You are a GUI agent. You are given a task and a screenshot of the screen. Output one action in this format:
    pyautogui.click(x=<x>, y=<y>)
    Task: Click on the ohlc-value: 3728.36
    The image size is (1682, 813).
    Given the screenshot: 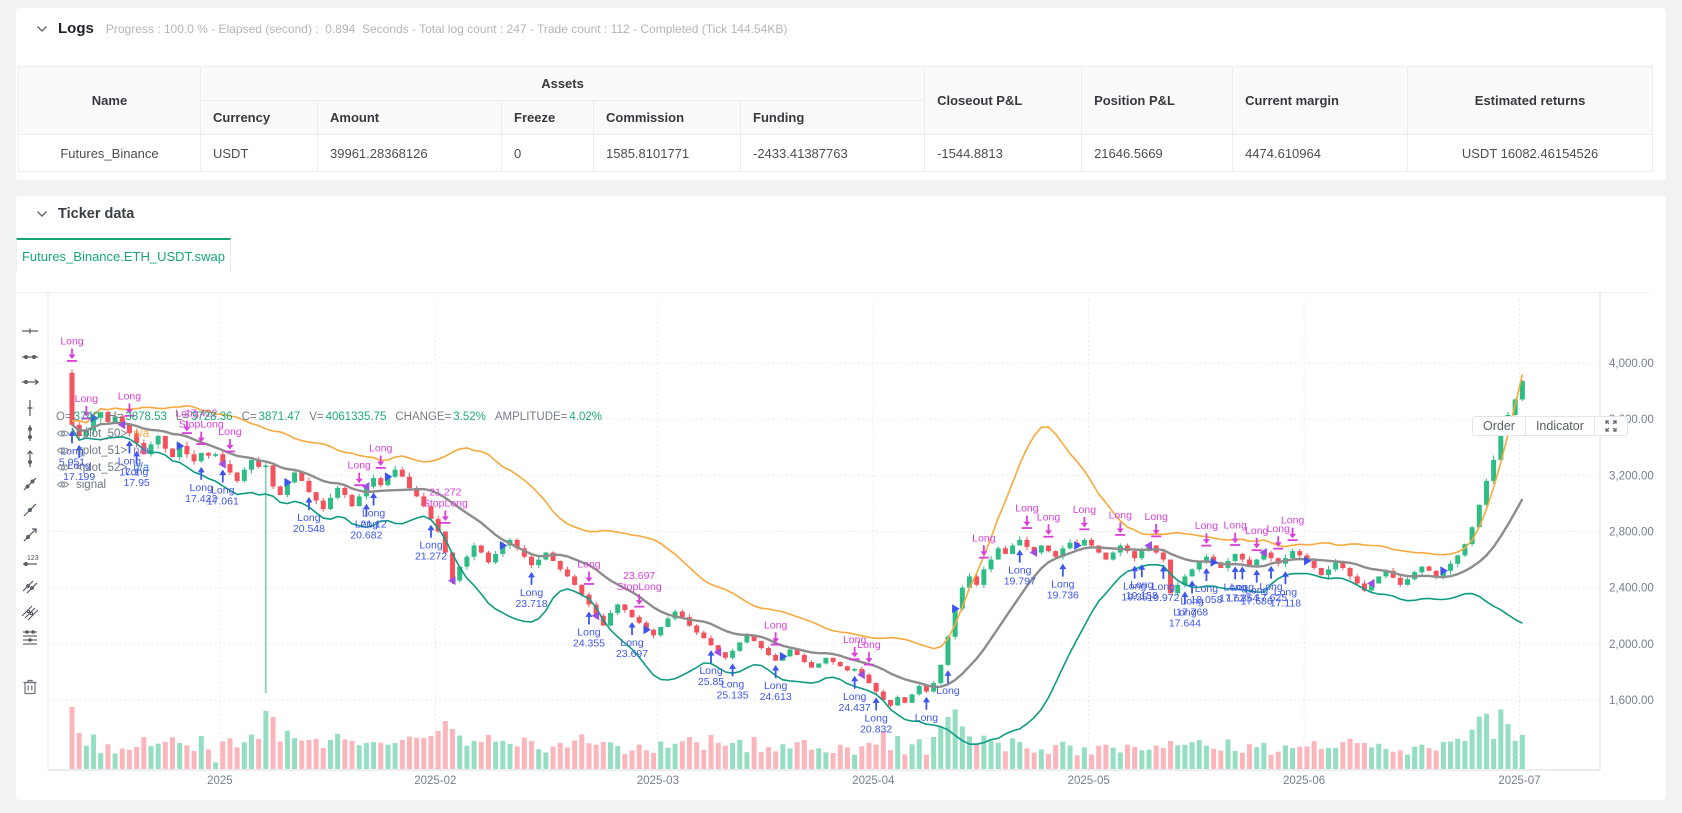 What is the action you would take?
    pyautogui.click(x=212, y=417)
    